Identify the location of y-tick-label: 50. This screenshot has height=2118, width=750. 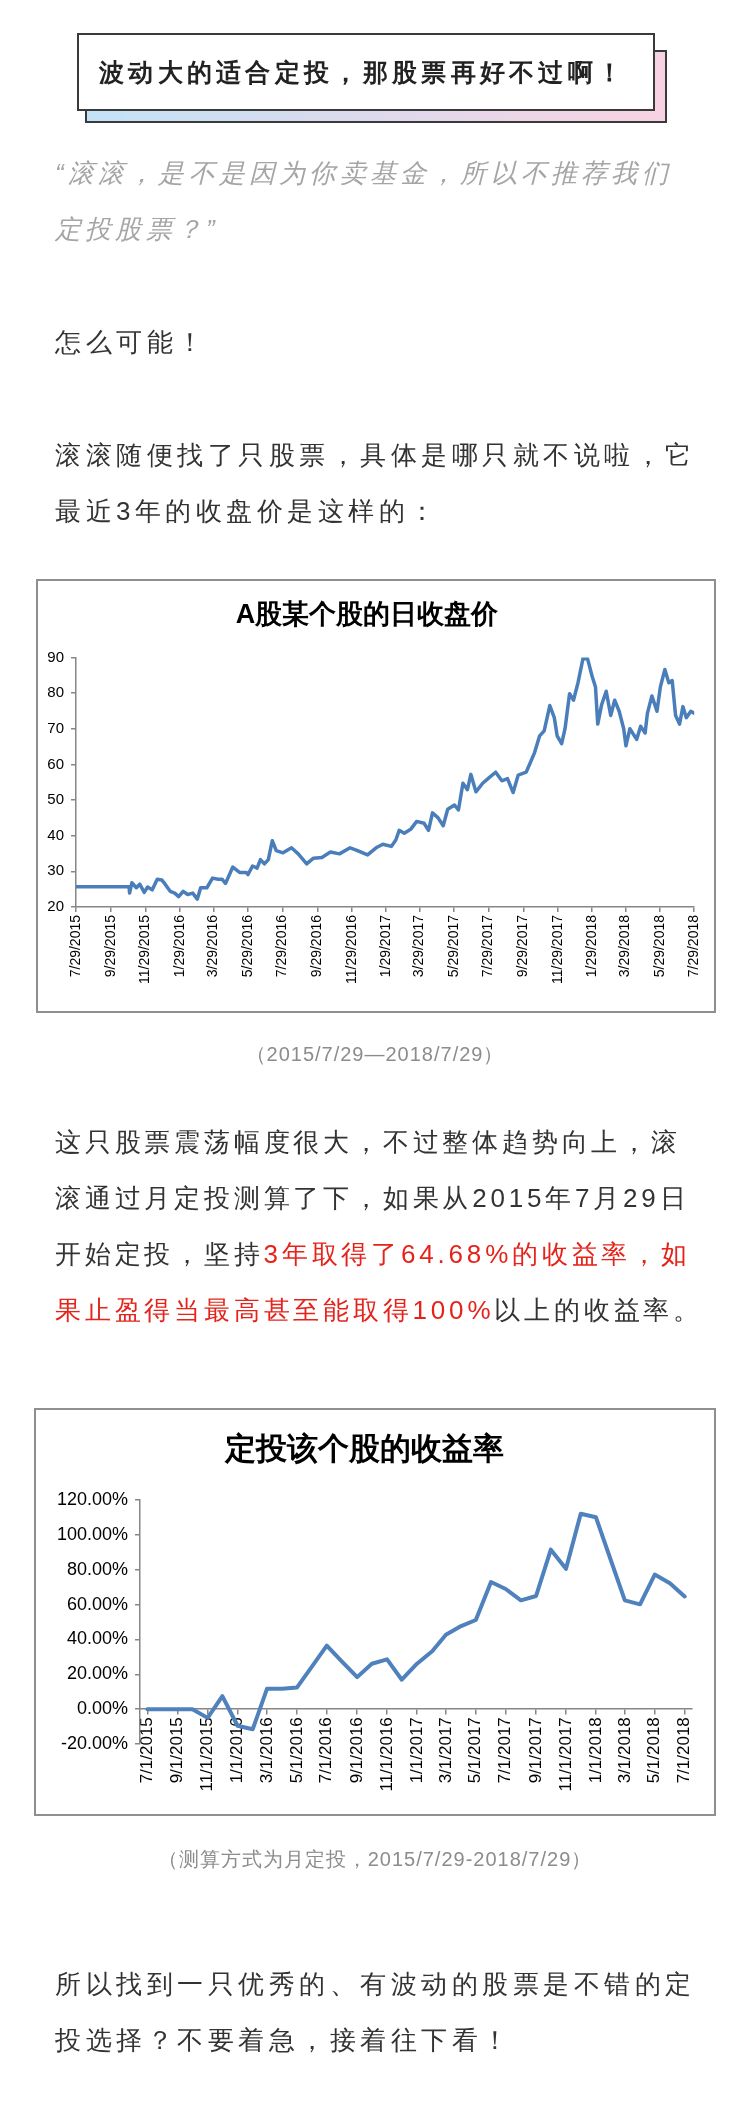
(55, 799).